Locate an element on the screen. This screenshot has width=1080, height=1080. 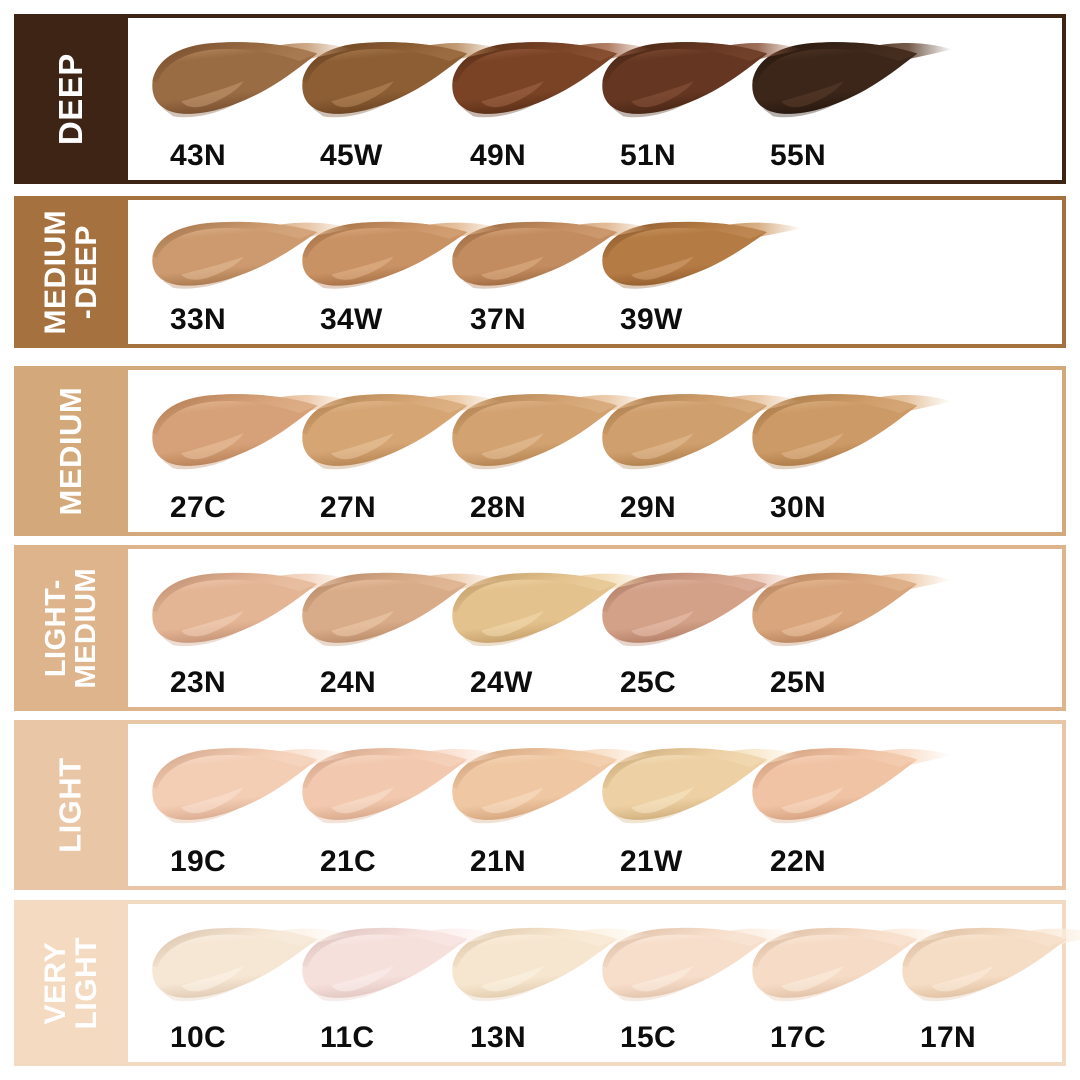
swatch-17C: 17C is located at coordinates (849, 983).